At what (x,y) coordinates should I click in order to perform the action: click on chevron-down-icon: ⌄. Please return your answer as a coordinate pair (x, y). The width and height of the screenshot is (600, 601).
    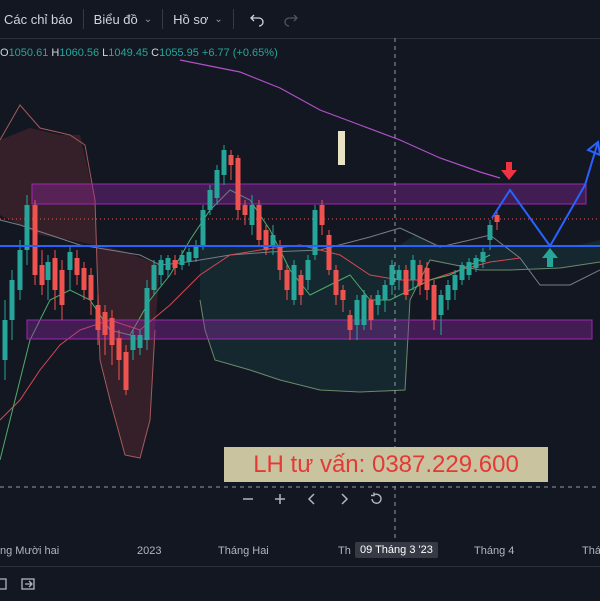
    Looking at the image, I should click on (218, 19).